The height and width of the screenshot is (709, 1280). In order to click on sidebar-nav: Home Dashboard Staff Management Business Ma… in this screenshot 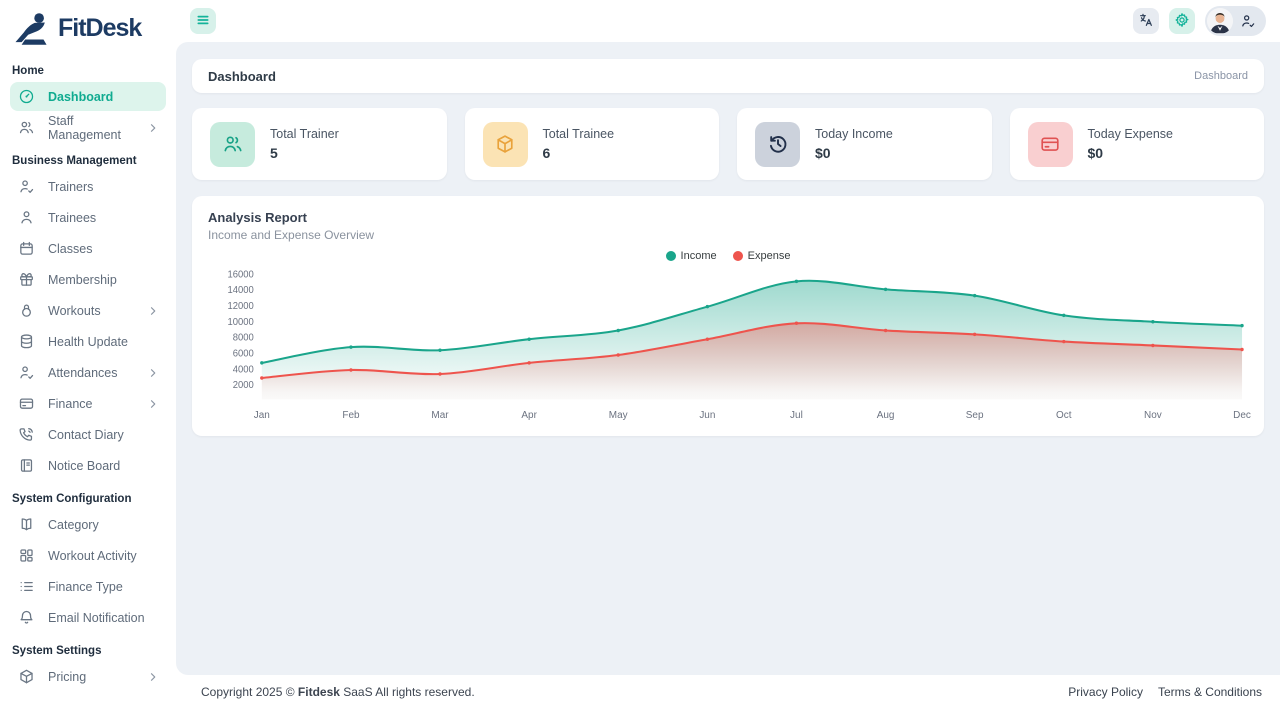, I will do `click(88, 378)`.